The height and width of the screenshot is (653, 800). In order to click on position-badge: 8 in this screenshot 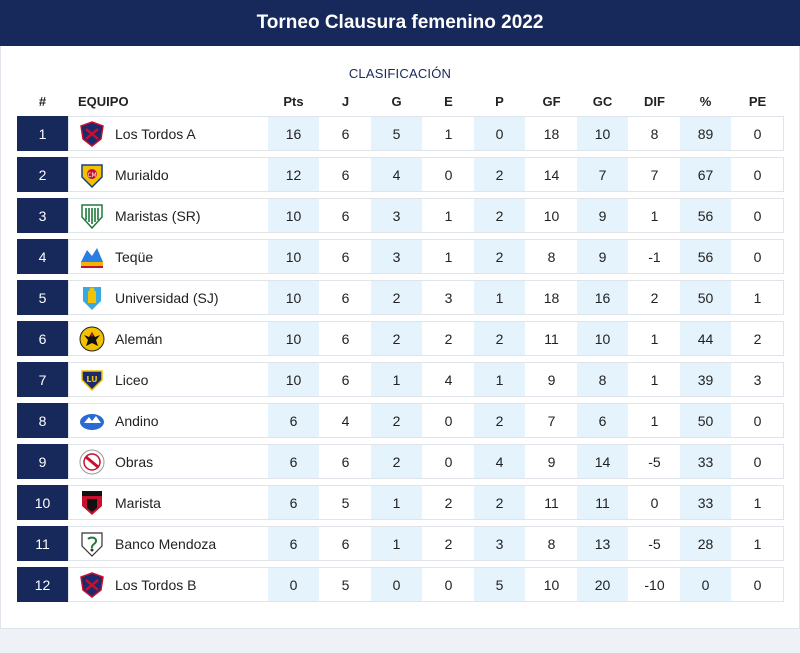, I will do `click(42, 420)`.